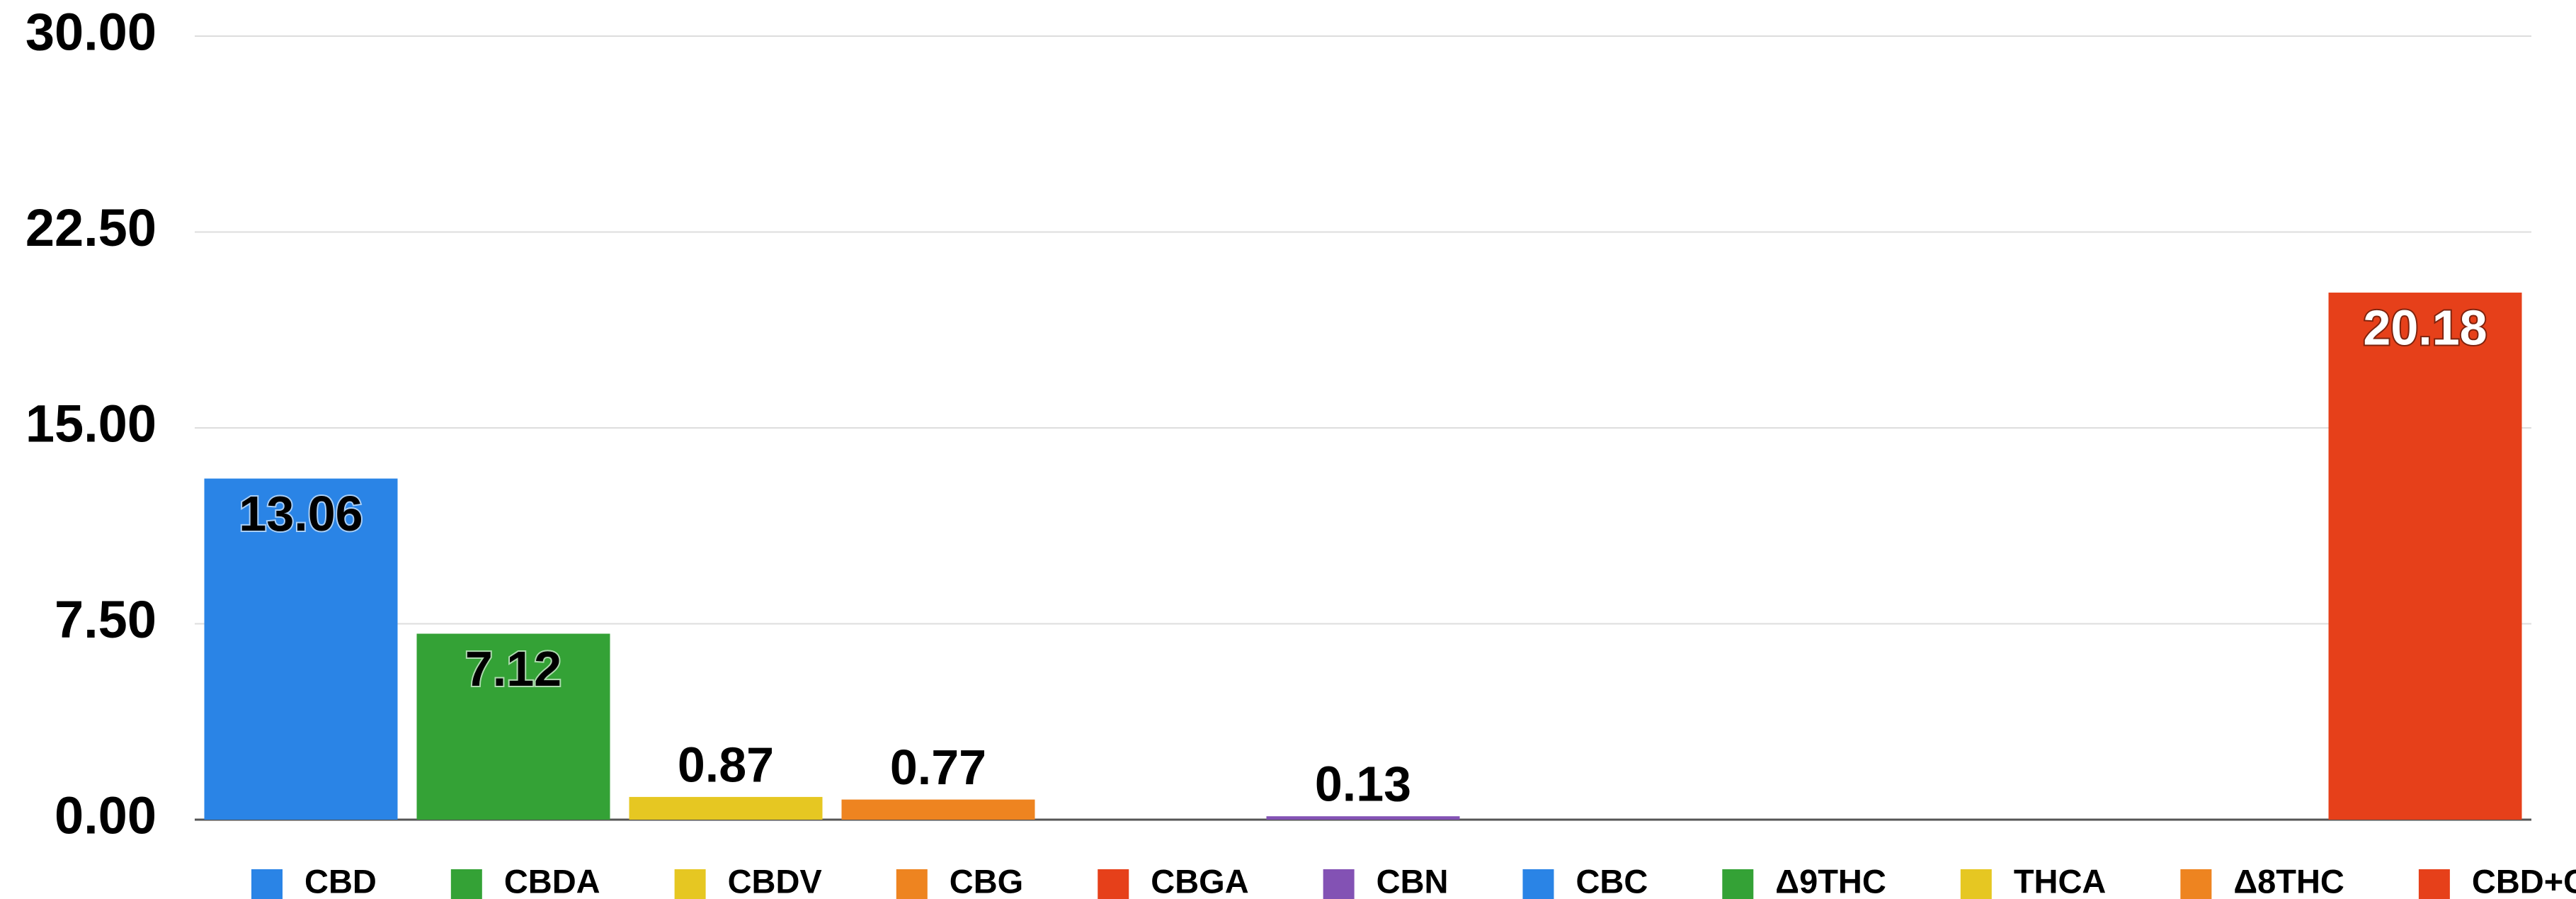 The image size is (2576, 899). Describe the element at coordinates (301, 513) in the screenshot. I see `value-label: 13.06` at that location.